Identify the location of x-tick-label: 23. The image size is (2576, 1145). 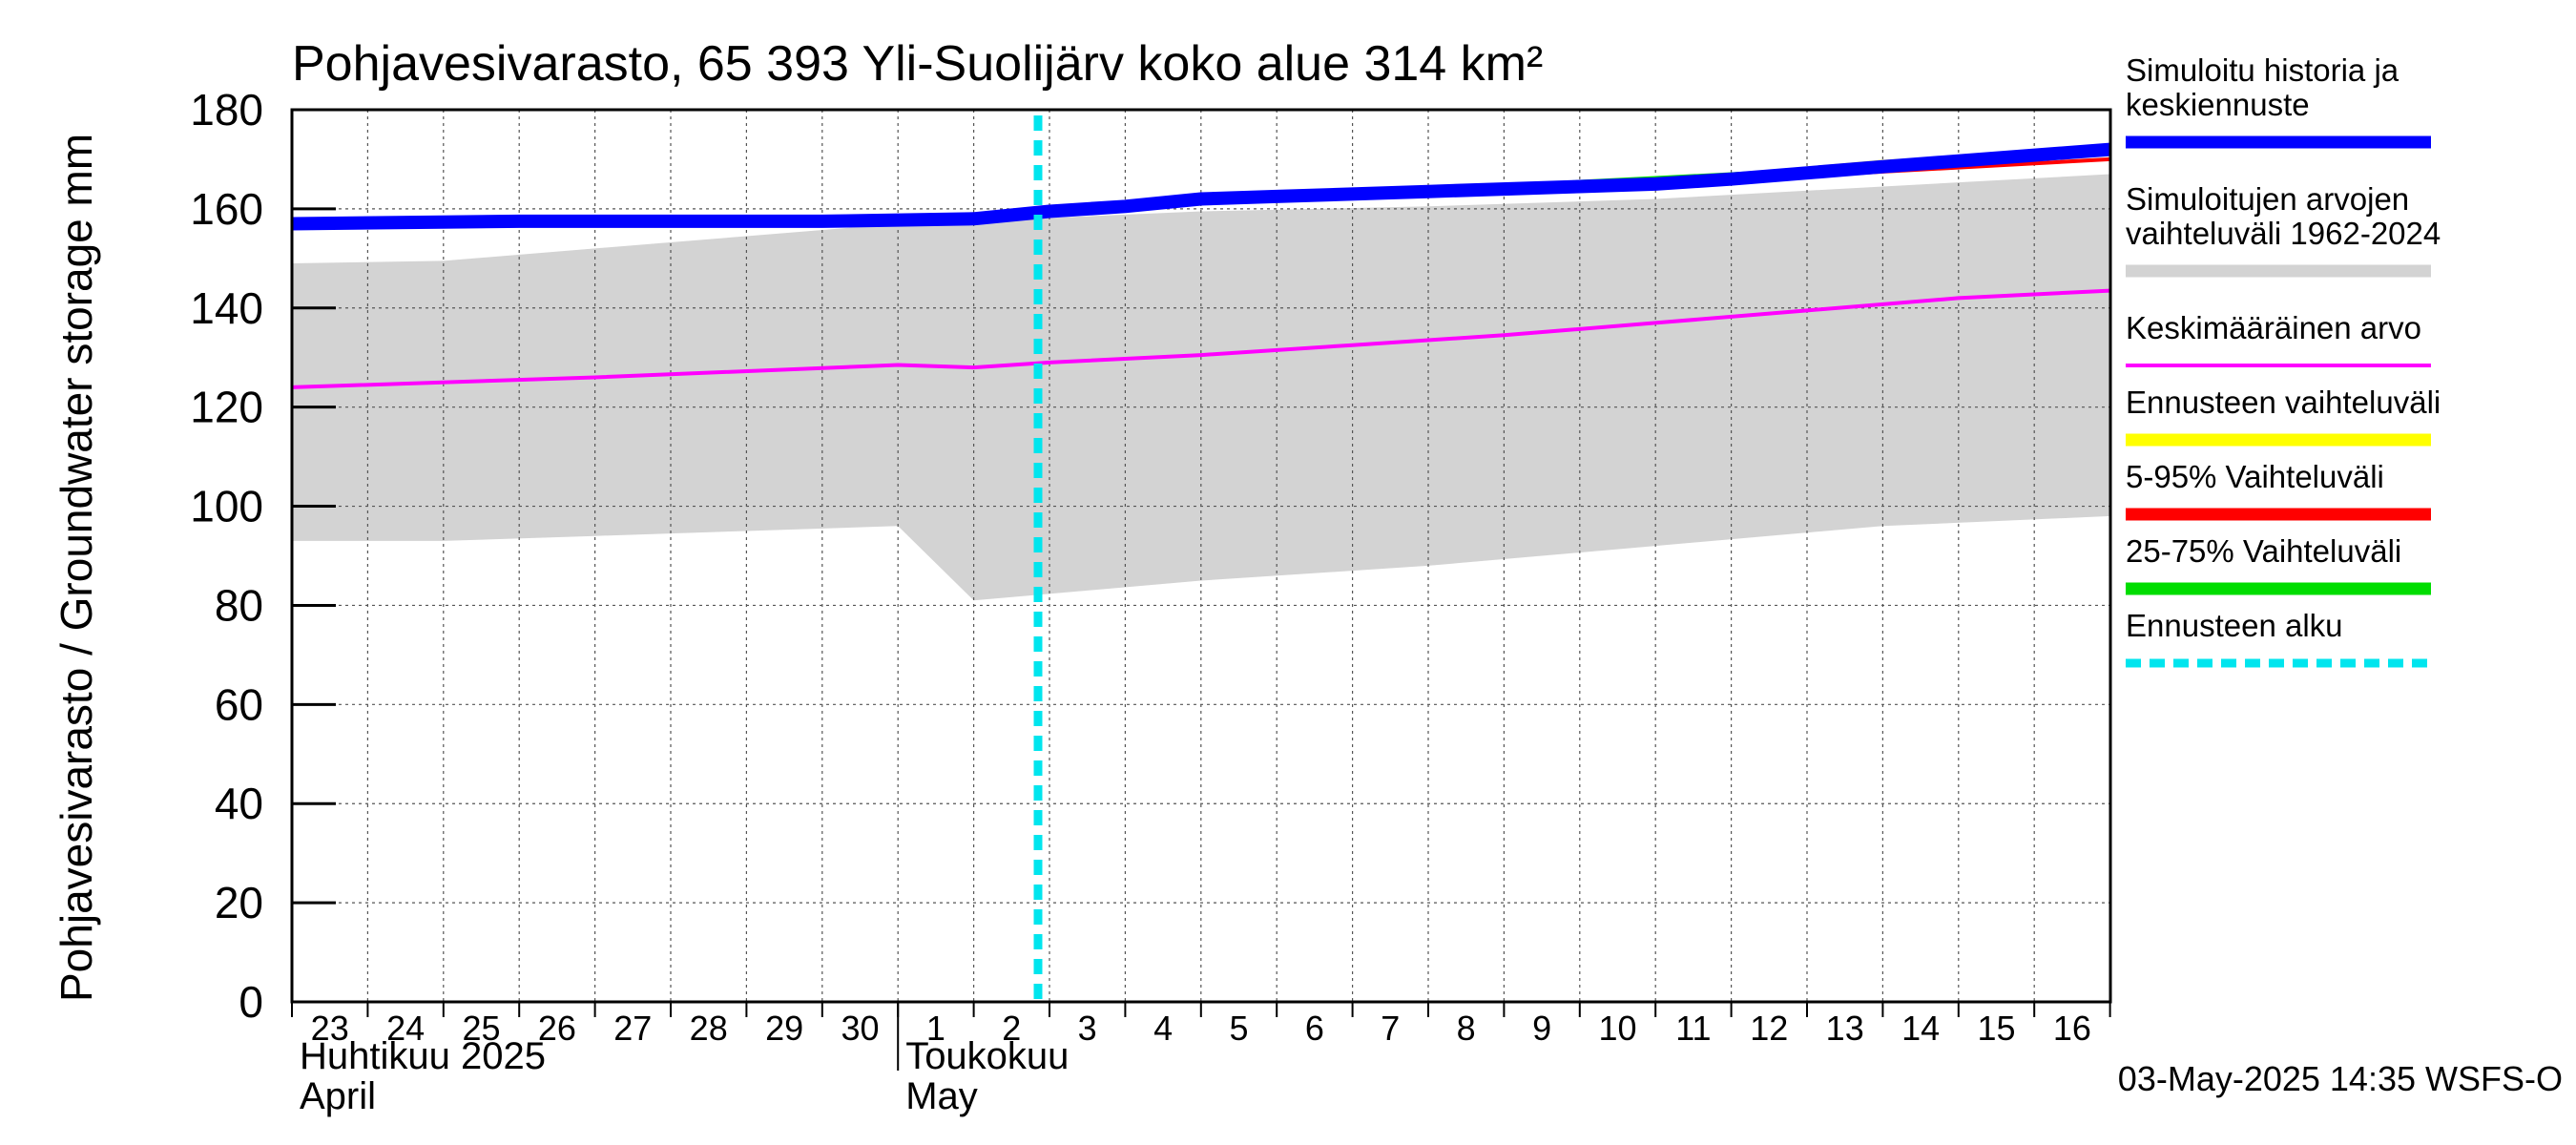
(330, 1029).